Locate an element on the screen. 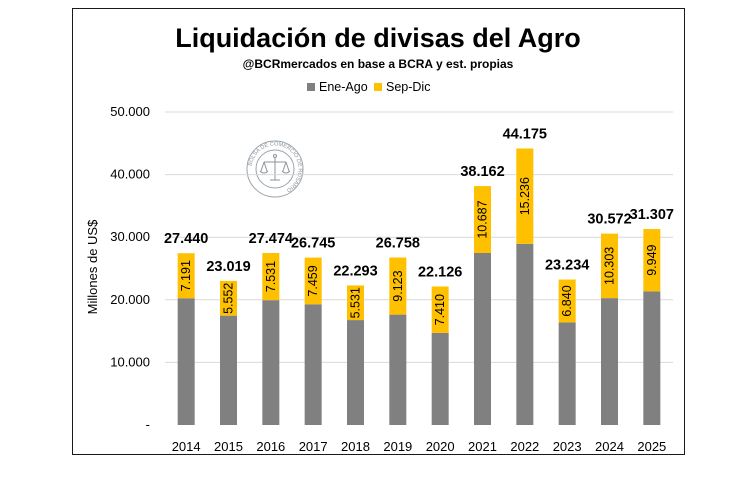  bar-ene-ago-2014 is located at coordinates (186, 361).